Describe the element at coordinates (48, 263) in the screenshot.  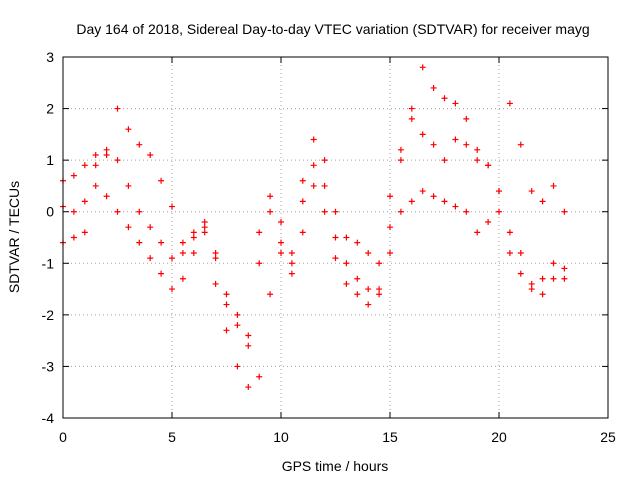
I see `y-tick-label: -1` at that location.